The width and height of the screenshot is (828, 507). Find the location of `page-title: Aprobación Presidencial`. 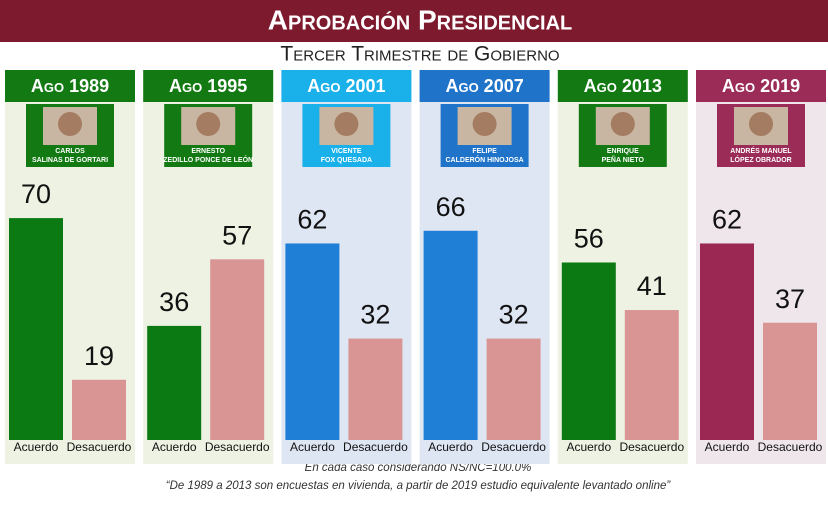

page-title: Aprobación Presidencial is located at coordinates (420, 19).